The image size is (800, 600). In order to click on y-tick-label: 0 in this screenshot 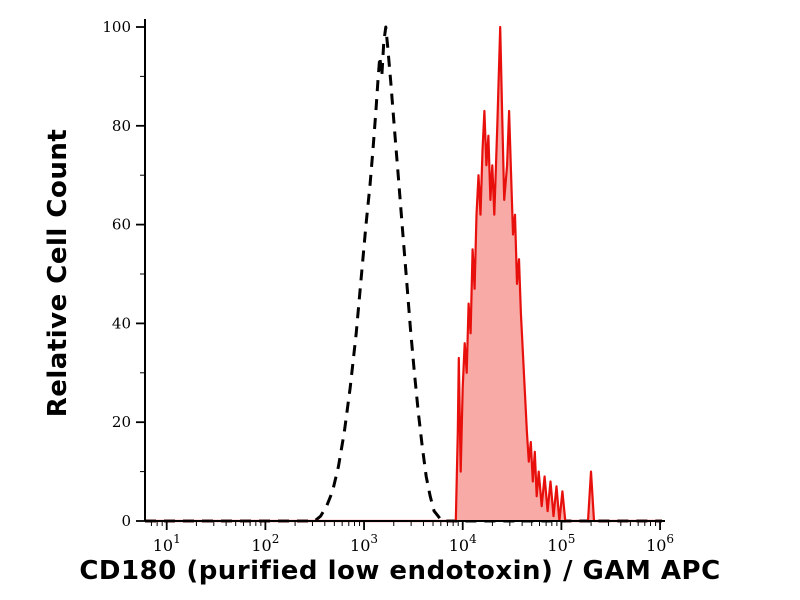, I will do `click(126, 521)`.